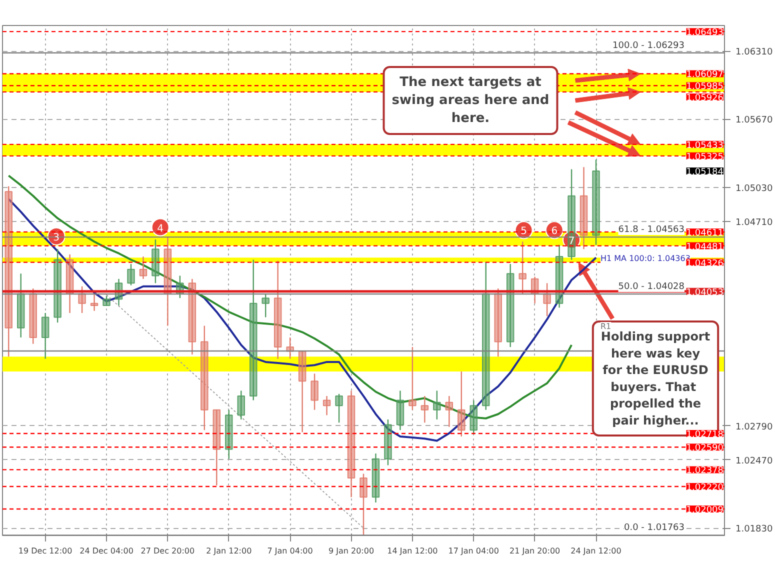 The width and height of the screenshot is (775, 582). What do you see at coordinates (534, 551) in the screenshot?
I see `x-tick-label: 21 Jan 20:00` at bounding box center [534, 551].